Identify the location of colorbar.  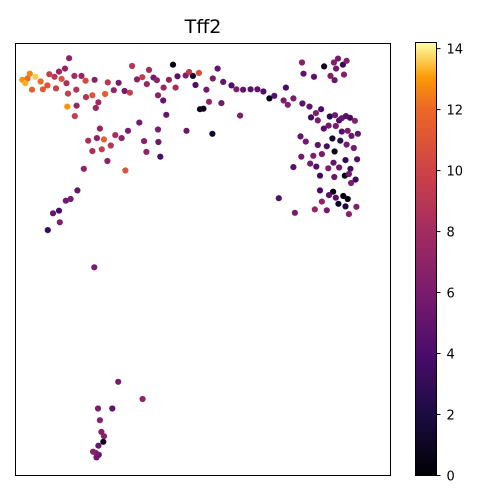
(426, 259).